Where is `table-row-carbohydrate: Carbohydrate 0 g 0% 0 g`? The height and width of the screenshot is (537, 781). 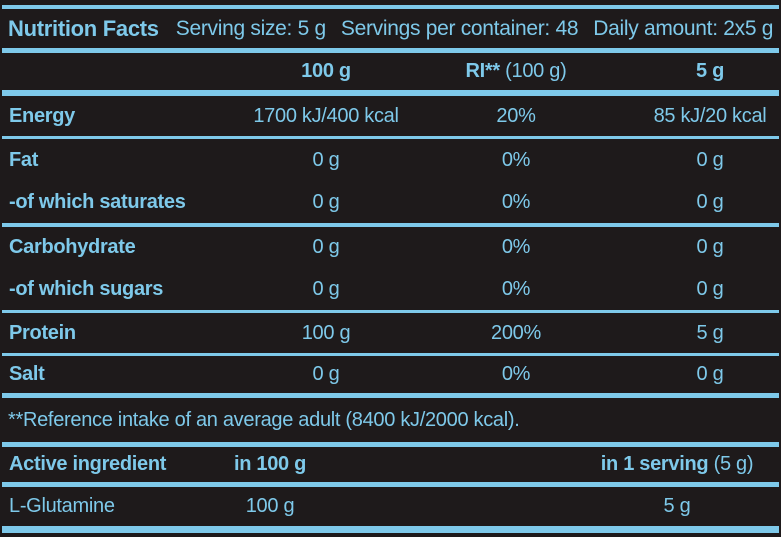
table-row-carbohydrate: Carbohydrate 0 g 0% 0 g is located at coordinates (390, 247).